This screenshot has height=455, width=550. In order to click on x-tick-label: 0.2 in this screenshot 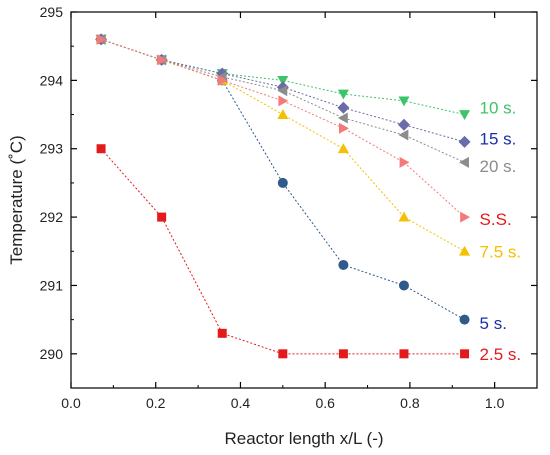, I will do `click(156, 403)`.